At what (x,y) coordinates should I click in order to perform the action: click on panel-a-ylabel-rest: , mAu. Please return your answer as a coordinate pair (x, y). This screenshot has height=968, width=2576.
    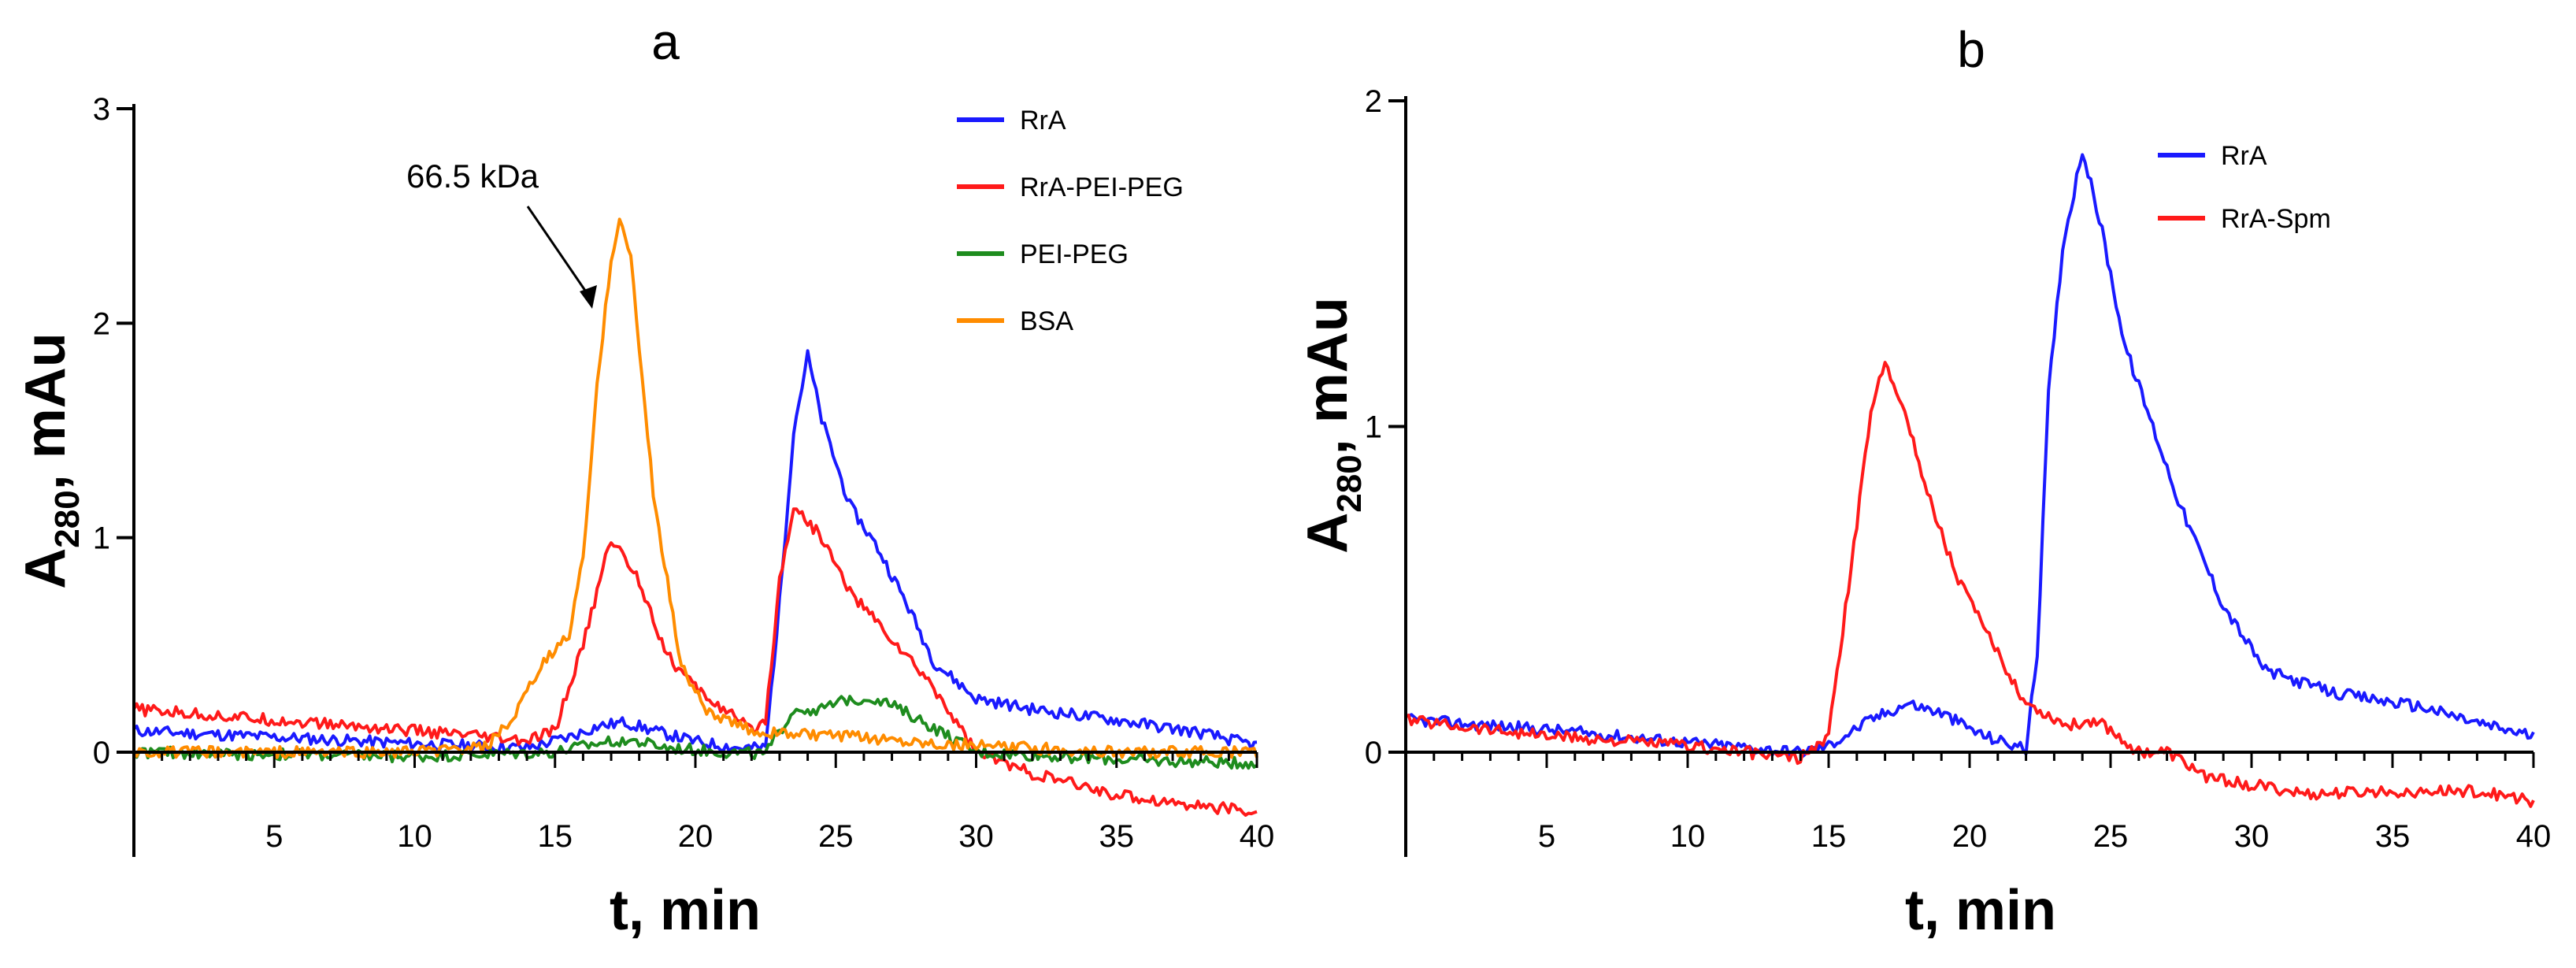
    Looking at the image, I should click on (45, 411).